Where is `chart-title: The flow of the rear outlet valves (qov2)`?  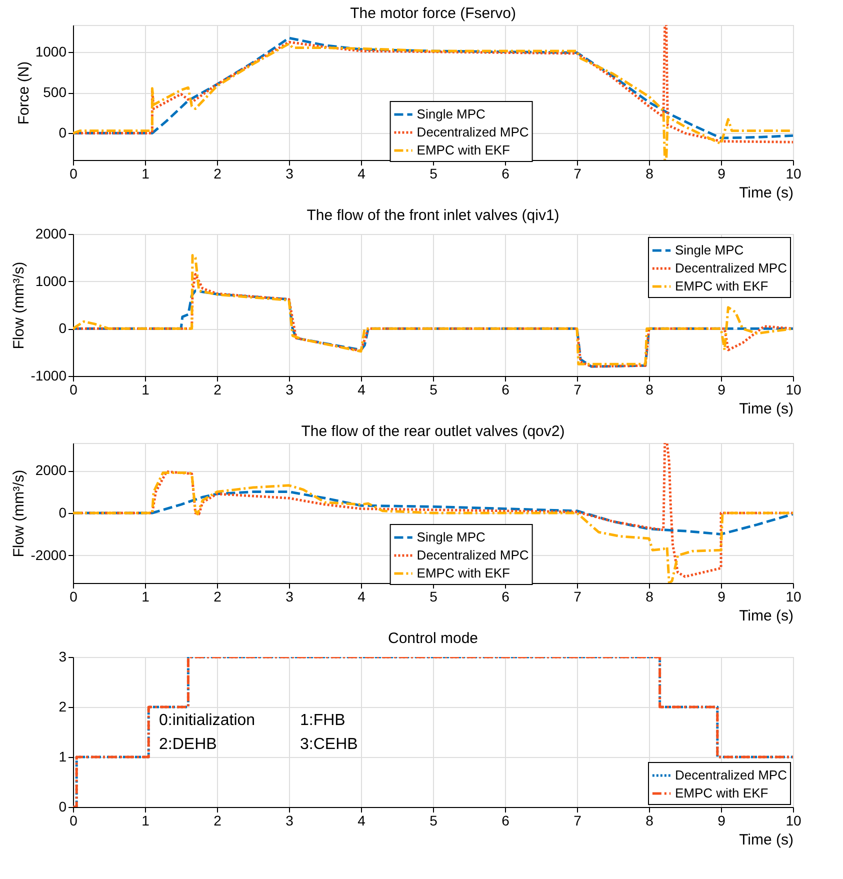 chart-title: The flow of the rear outlet valves (qov2) is located at coordinates (433, 431).